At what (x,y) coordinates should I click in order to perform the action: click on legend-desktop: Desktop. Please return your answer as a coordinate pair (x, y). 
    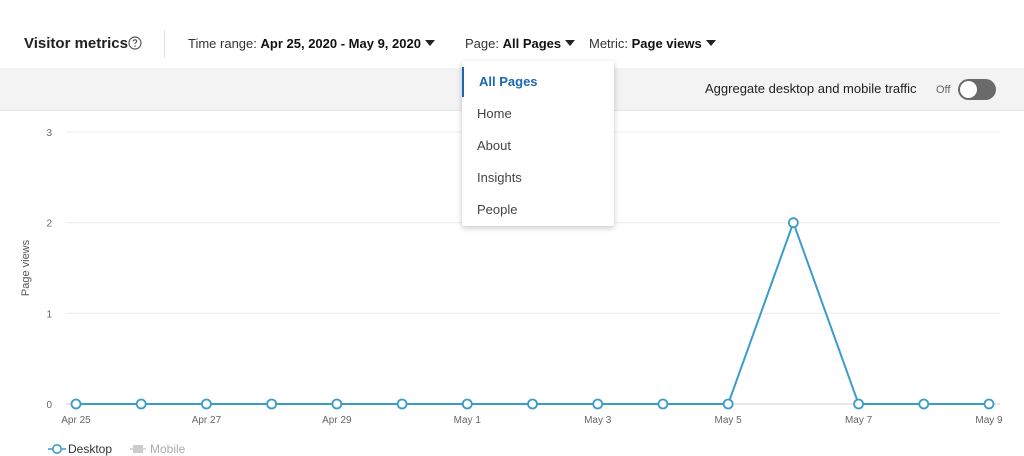
    Looking at the image, I should click on (80, 449).